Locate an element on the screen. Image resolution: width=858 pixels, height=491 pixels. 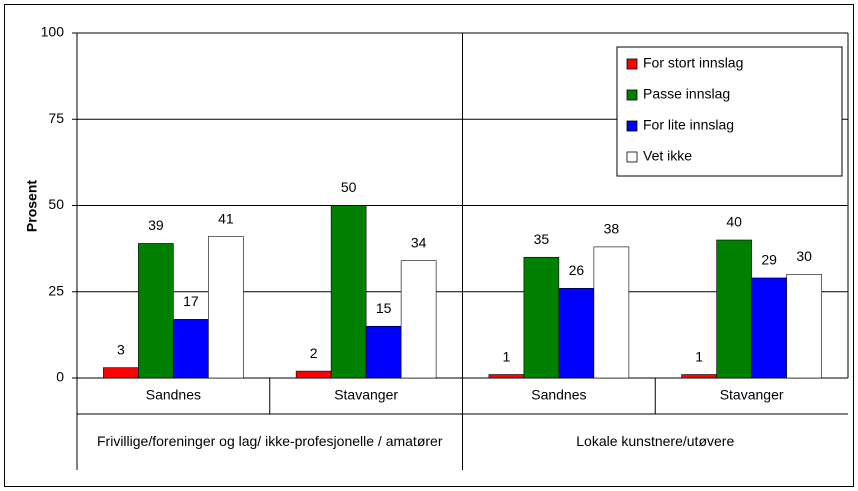
y-tick-label: 75 is located at coordinates (56, 118).